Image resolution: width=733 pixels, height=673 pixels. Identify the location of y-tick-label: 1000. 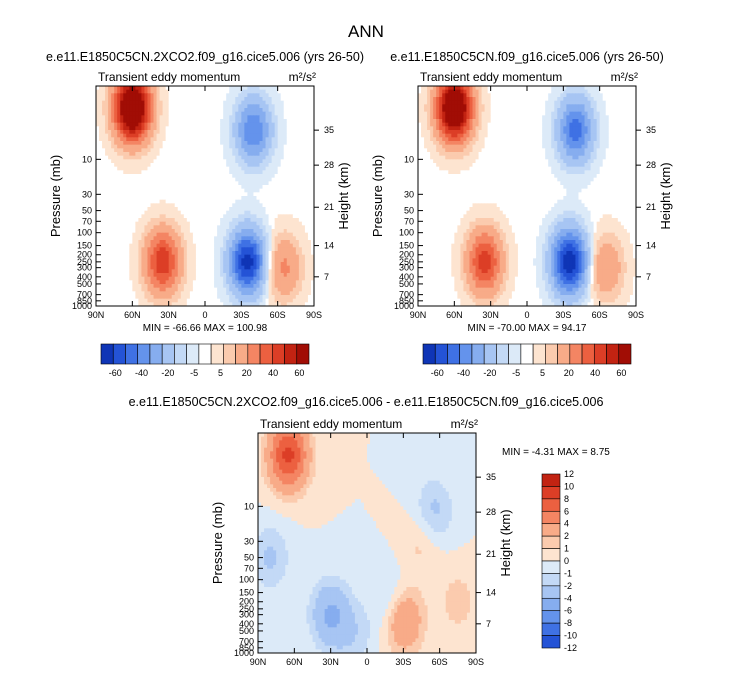
(404, 306).